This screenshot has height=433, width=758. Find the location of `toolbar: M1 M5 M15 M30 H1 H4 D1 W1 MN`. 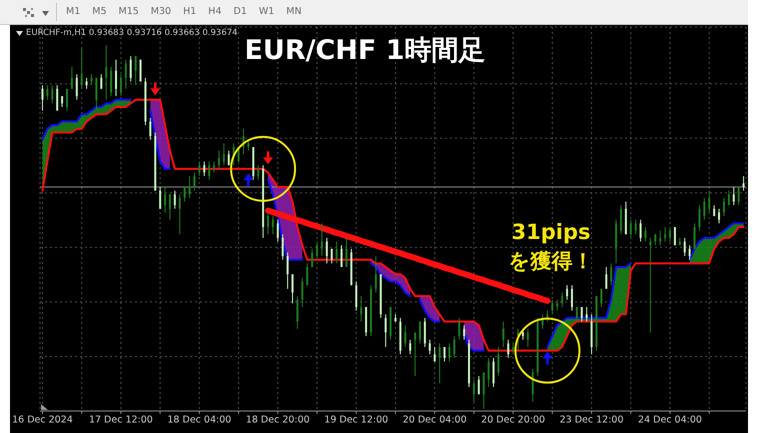

toolbar: M1 M5 M15 M30 H1 H4 D1 W1 MN is located at coordinates (374, 12).